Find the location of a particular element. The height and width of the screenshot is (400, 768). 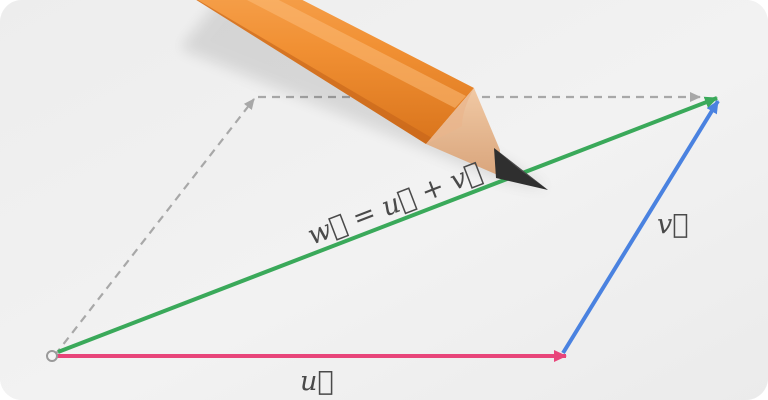

origin-point is located at coordinates (52, 356).